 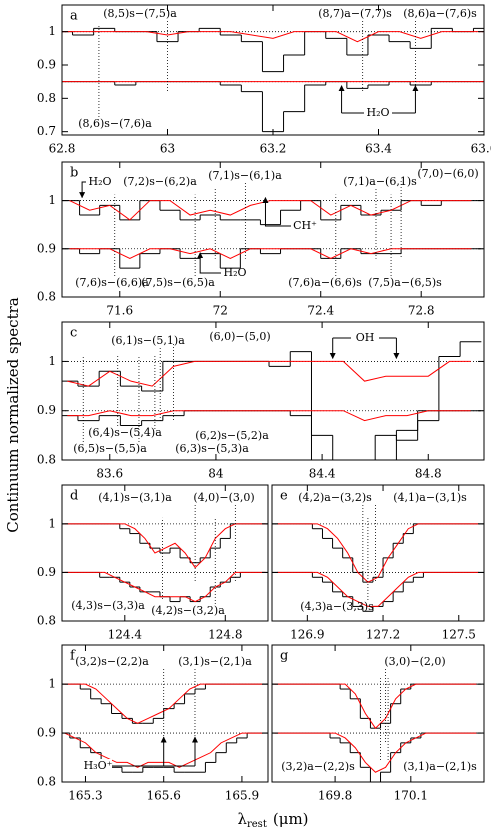 What do you see at coordinates (380, 181) in the screenshot?
I see `transition-label: (7,1)a−(6,1)s` at bounding box center [380, 181].